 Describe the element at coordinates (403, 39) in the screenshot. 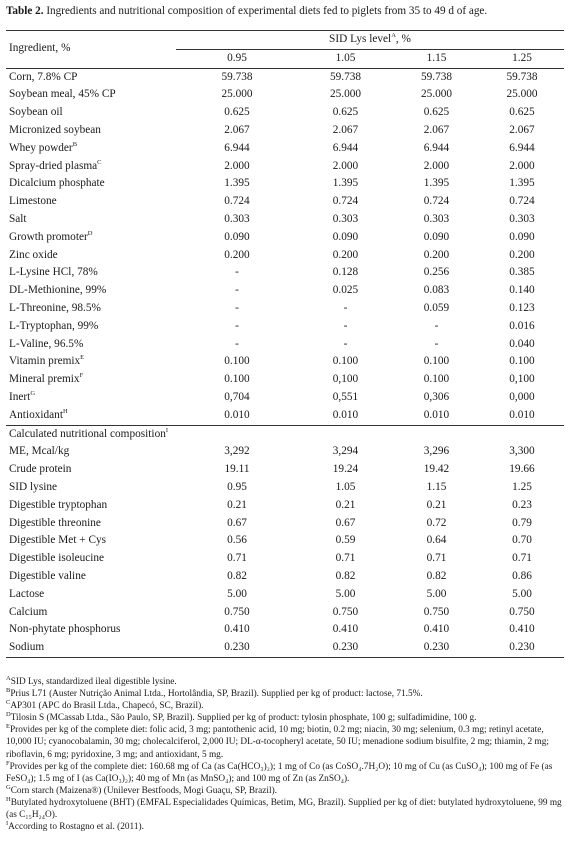

I see `sid-lys-level-suffix: , %` at that location.